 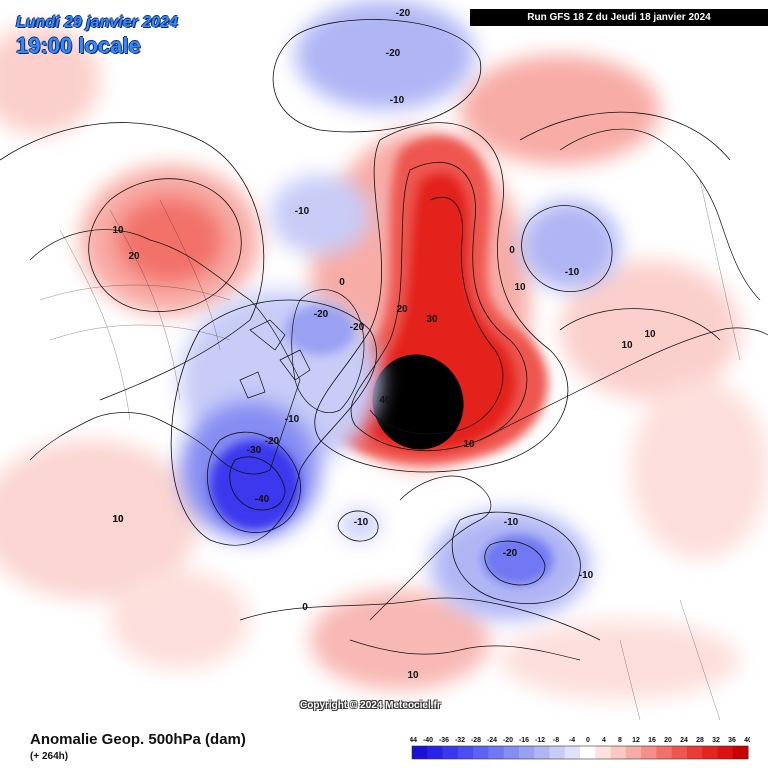 I want to click on legend-border, so click(x=580, y=752).